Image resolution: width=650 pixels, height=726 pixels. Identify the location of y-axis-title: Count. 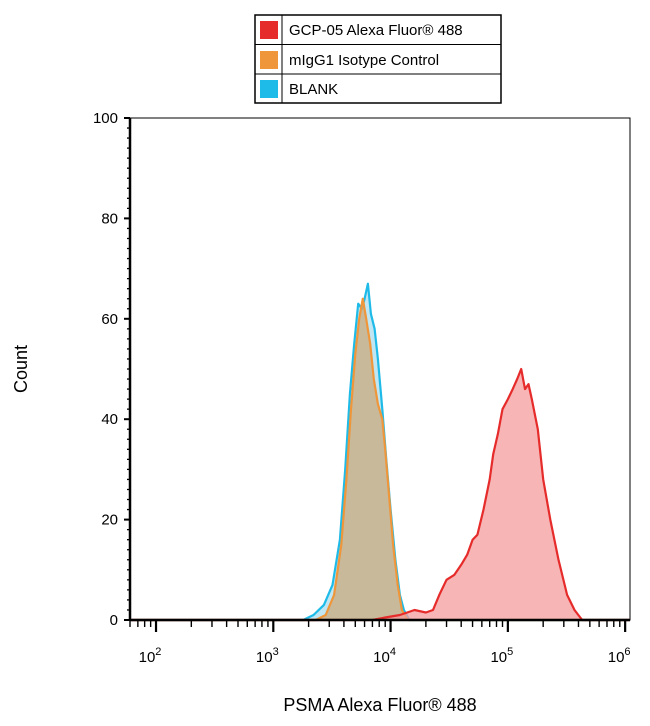
(21, 369).